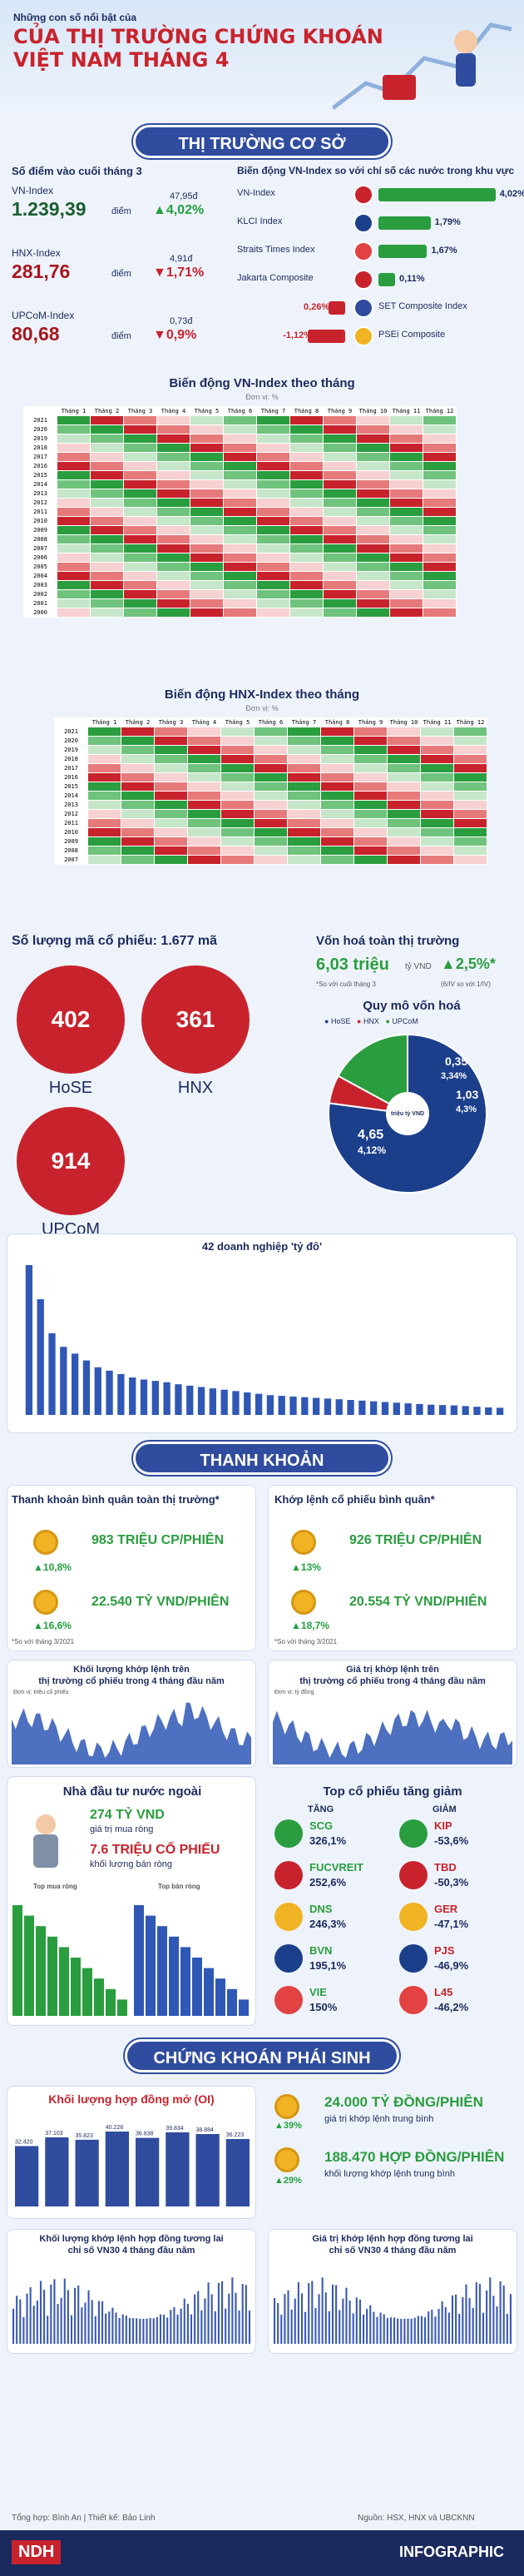 This screenshot has height=2576, width=524. Describe the element at coordinates (412, 1006) in the screenshot. I see `pie-title: Quy mô vốn hoá` at that location.